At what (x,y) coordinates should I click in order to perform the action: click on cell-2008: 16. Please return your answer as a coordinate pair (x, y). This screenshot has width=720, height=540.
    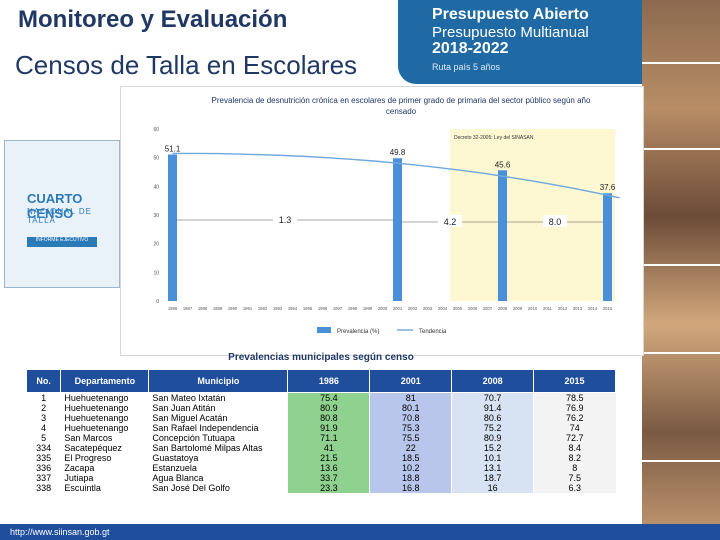
    Looking at the image, I should click on (492, 488).